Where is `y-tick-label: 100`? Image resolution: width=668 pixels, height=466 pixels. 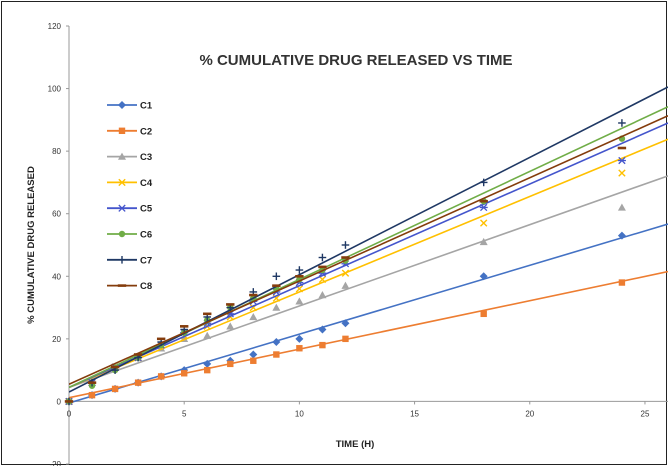
y-tick-label: 100 is located at coordinates (55, 89).